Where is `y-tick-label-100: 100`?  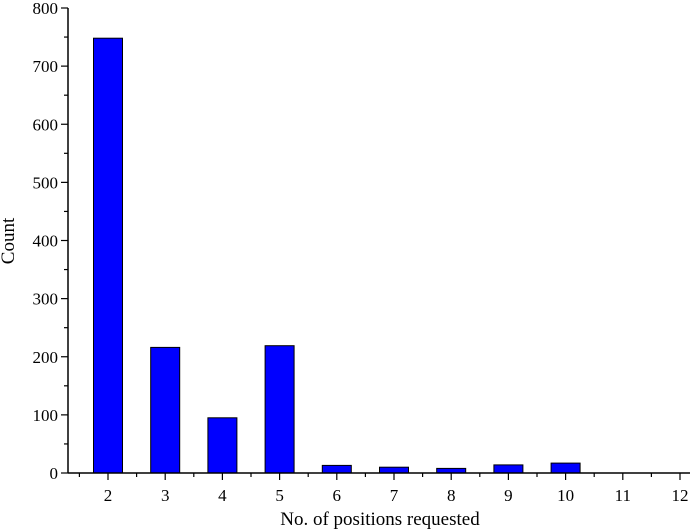 y-tick-label-100: 100 is located at coordinates (46, 415).